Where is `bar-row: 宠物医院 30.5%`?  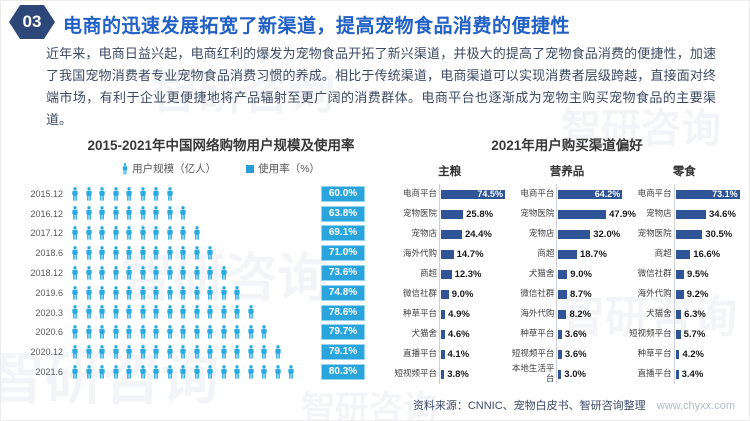 bar-row: 宠物医院 30.5% is located at coordinates (684, 234).